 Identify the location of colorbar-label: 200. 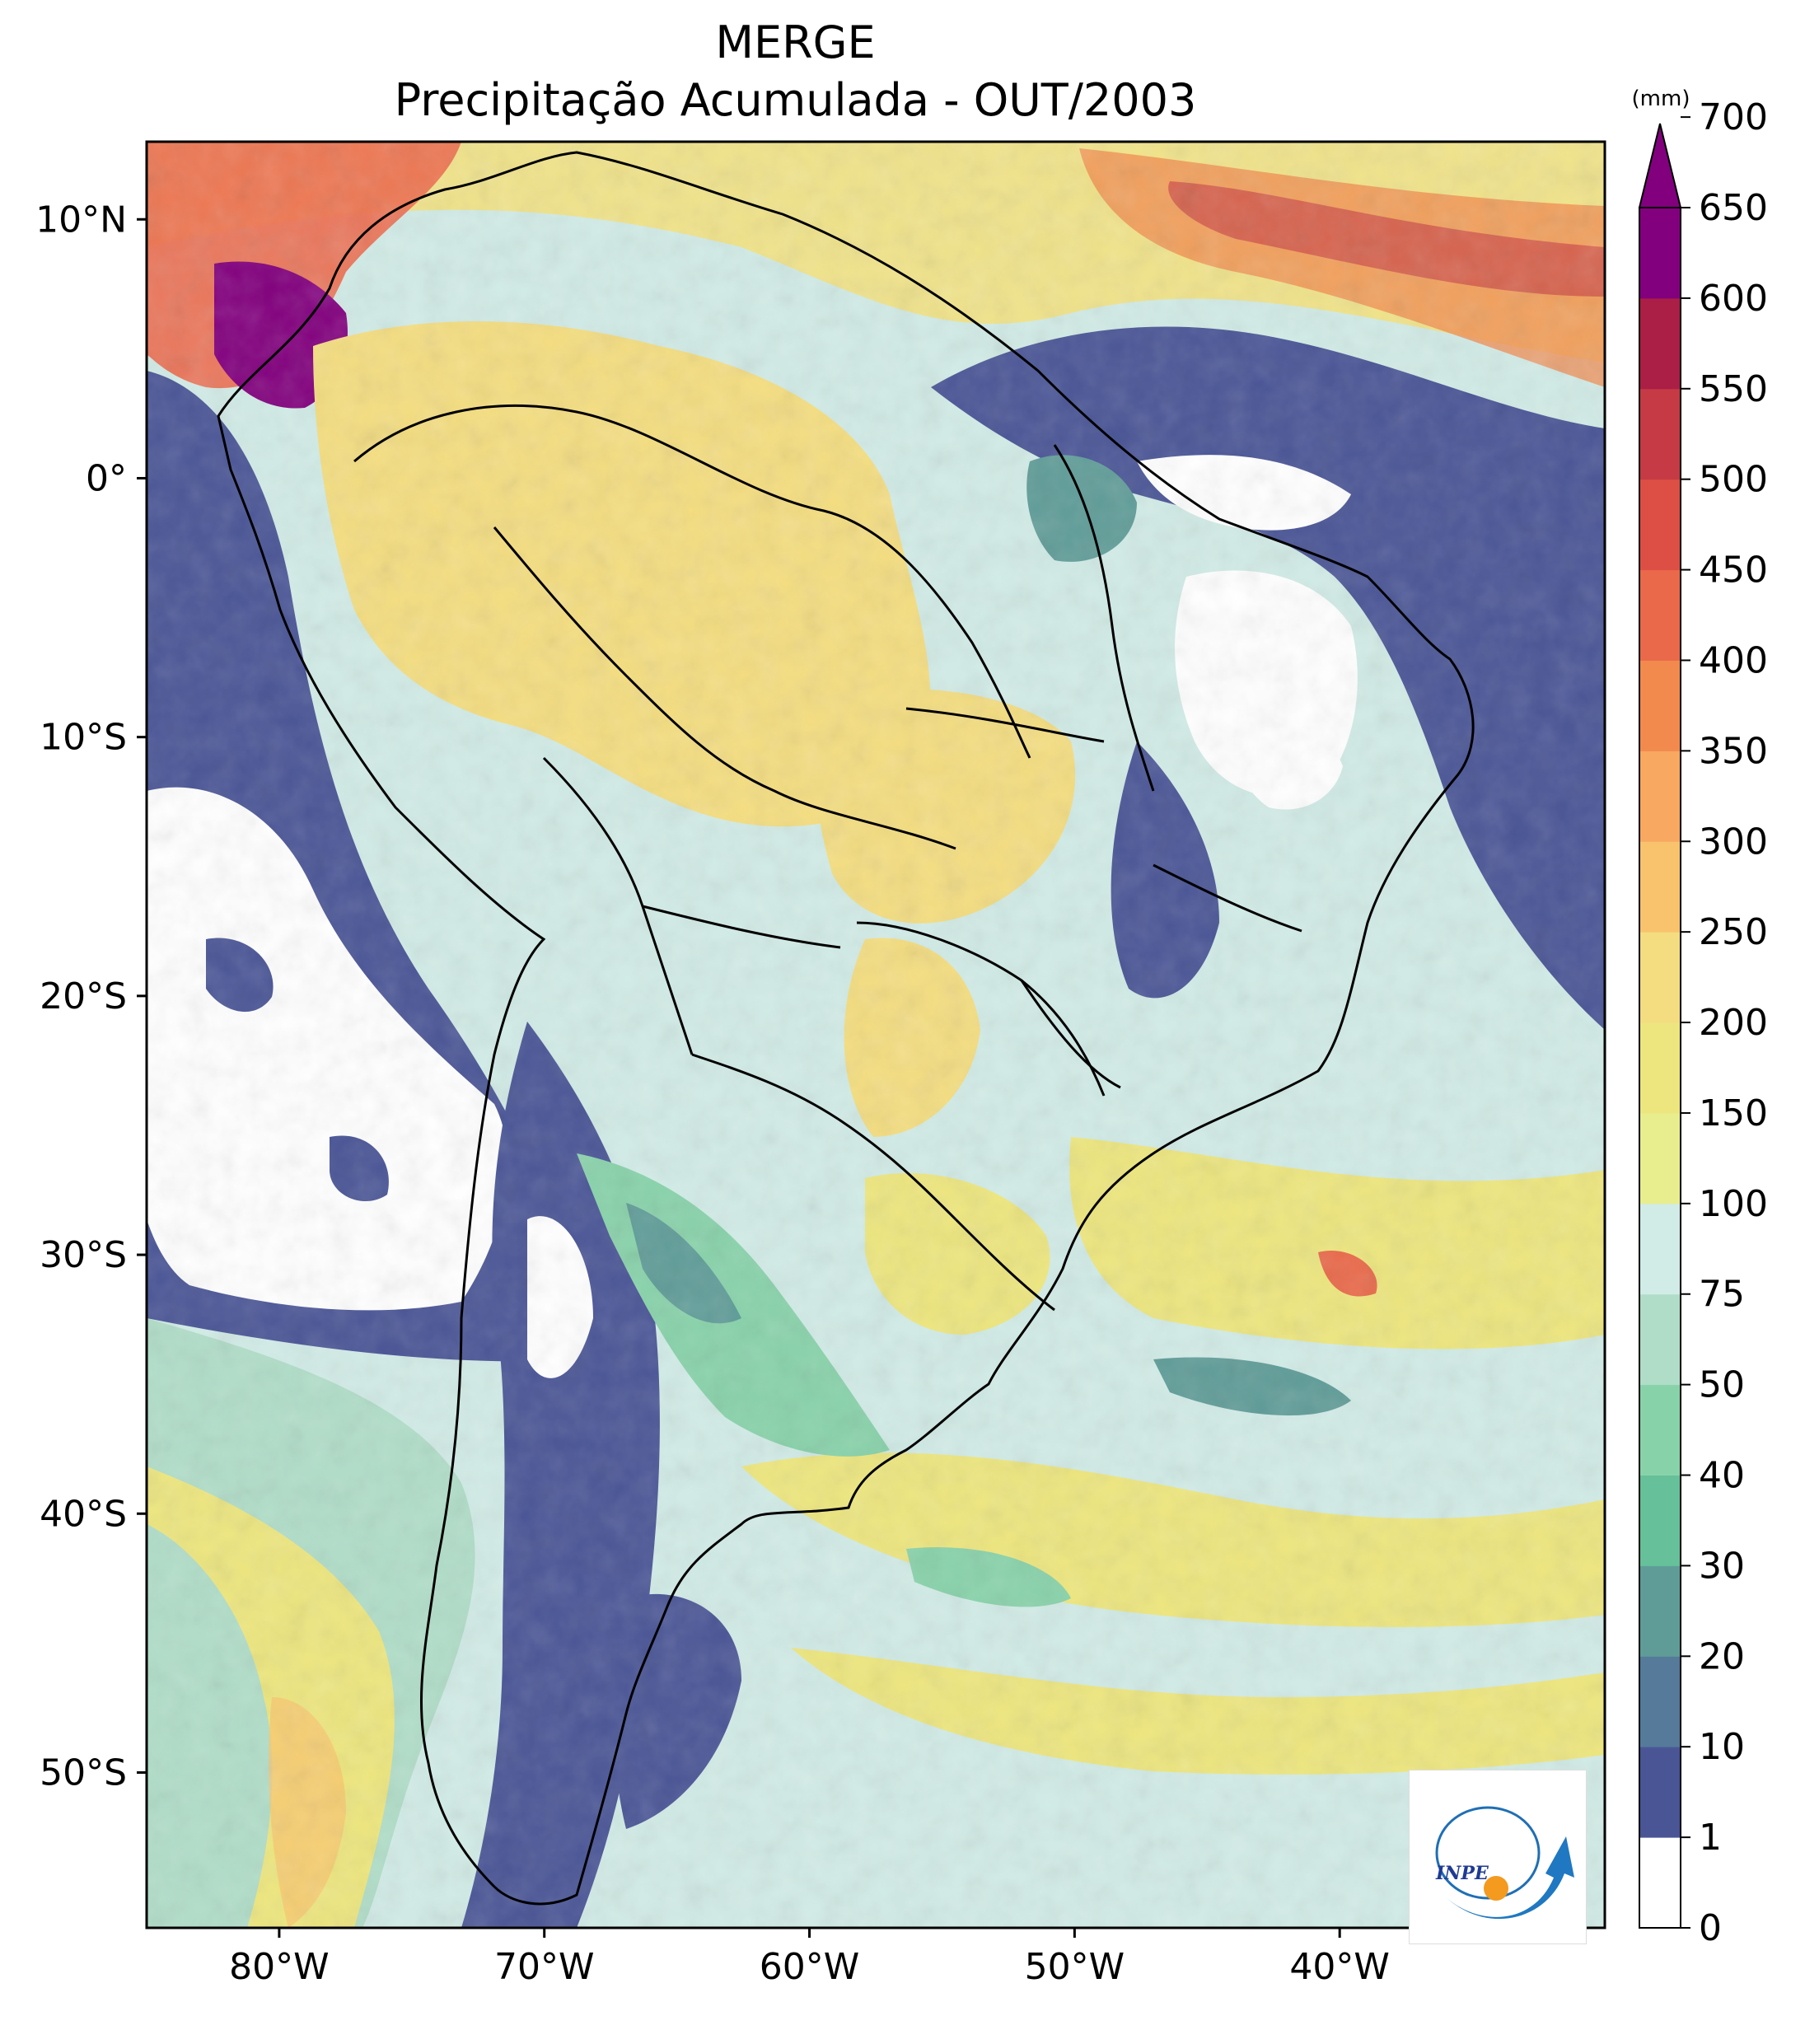
(1733, 1023).